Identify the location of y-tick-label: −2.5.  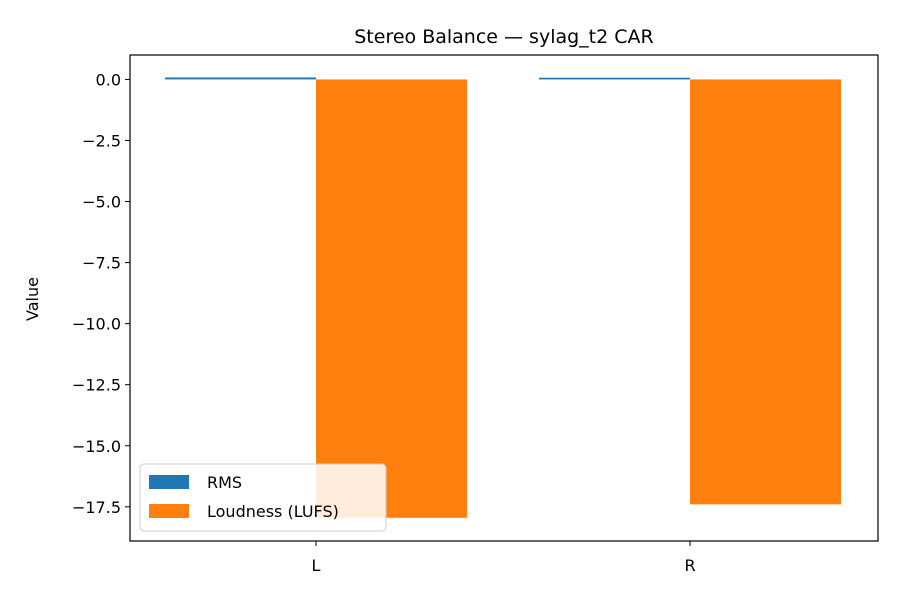
(101, 140).